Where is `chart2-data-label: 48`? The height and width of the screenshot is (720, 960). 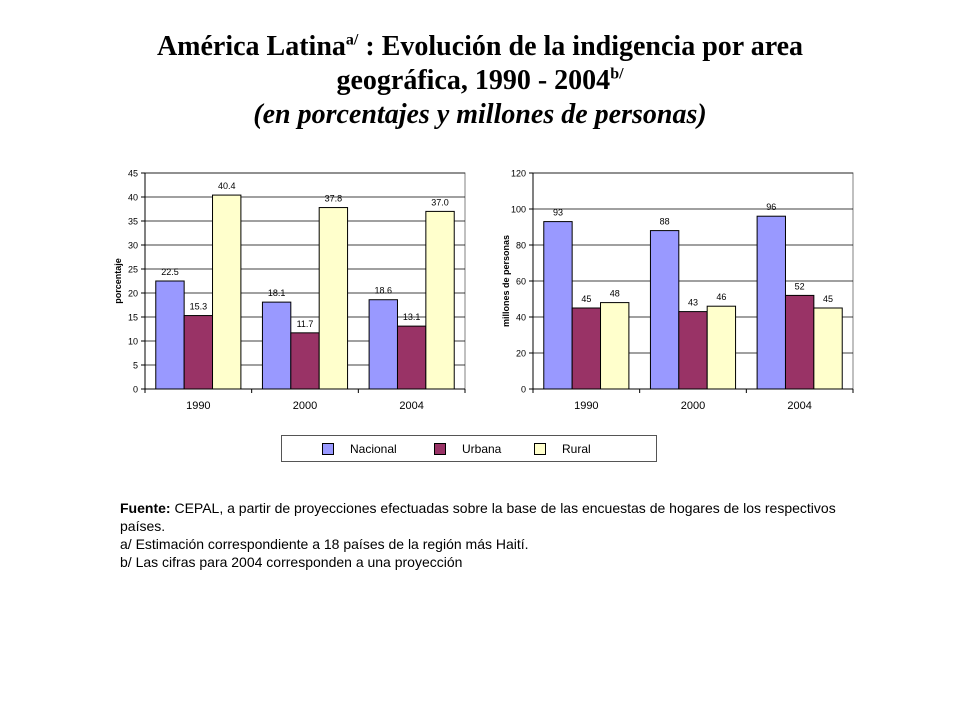
chart2-data-label: 48 is located at coordinates (615, 294).